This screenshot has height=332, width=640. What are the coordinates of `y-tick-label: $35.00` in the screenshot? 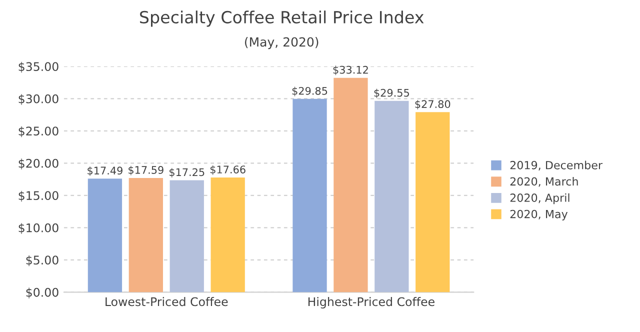 It's located at (38, 67).